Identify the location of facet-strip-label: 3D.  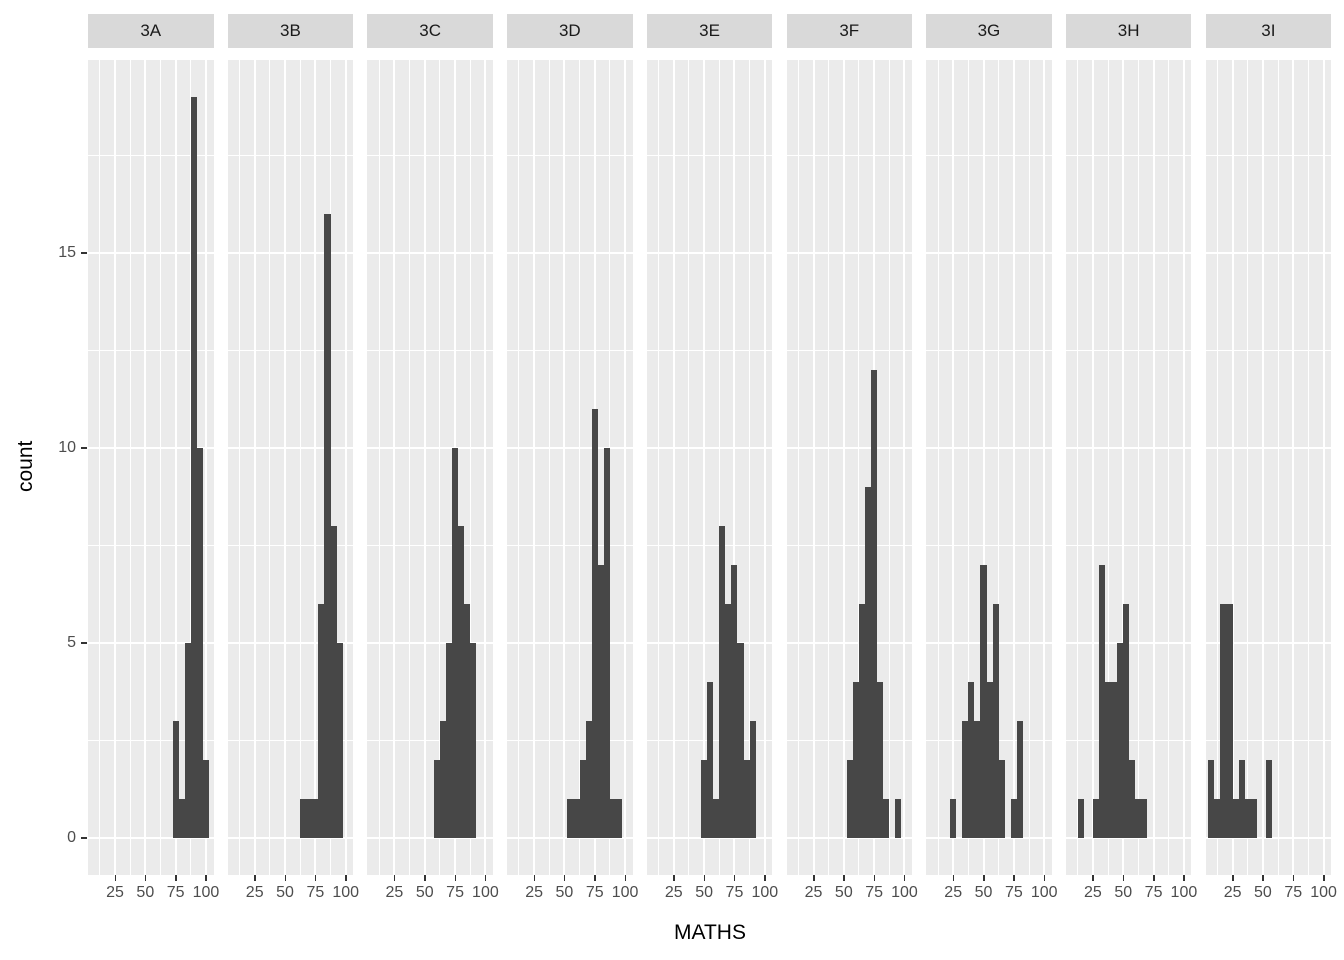
(569, 30).